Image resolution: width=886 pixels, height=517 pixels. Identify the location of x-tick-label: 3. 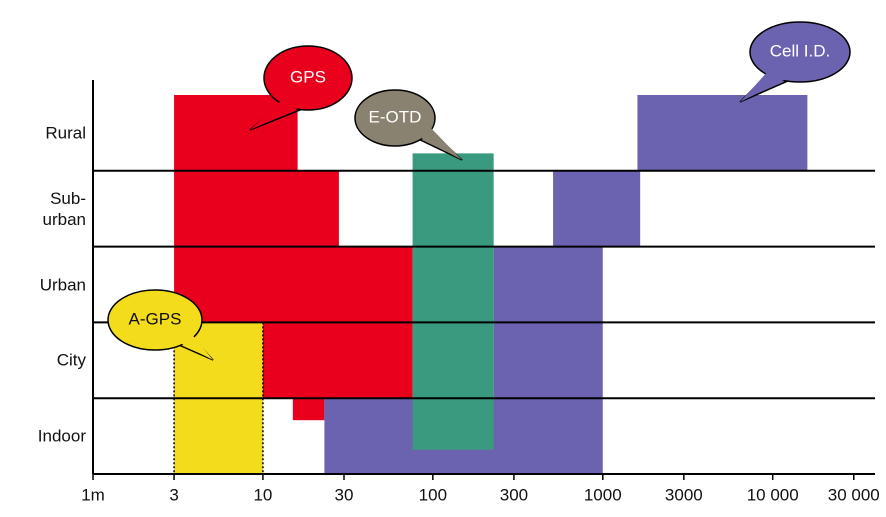
(173, 494).